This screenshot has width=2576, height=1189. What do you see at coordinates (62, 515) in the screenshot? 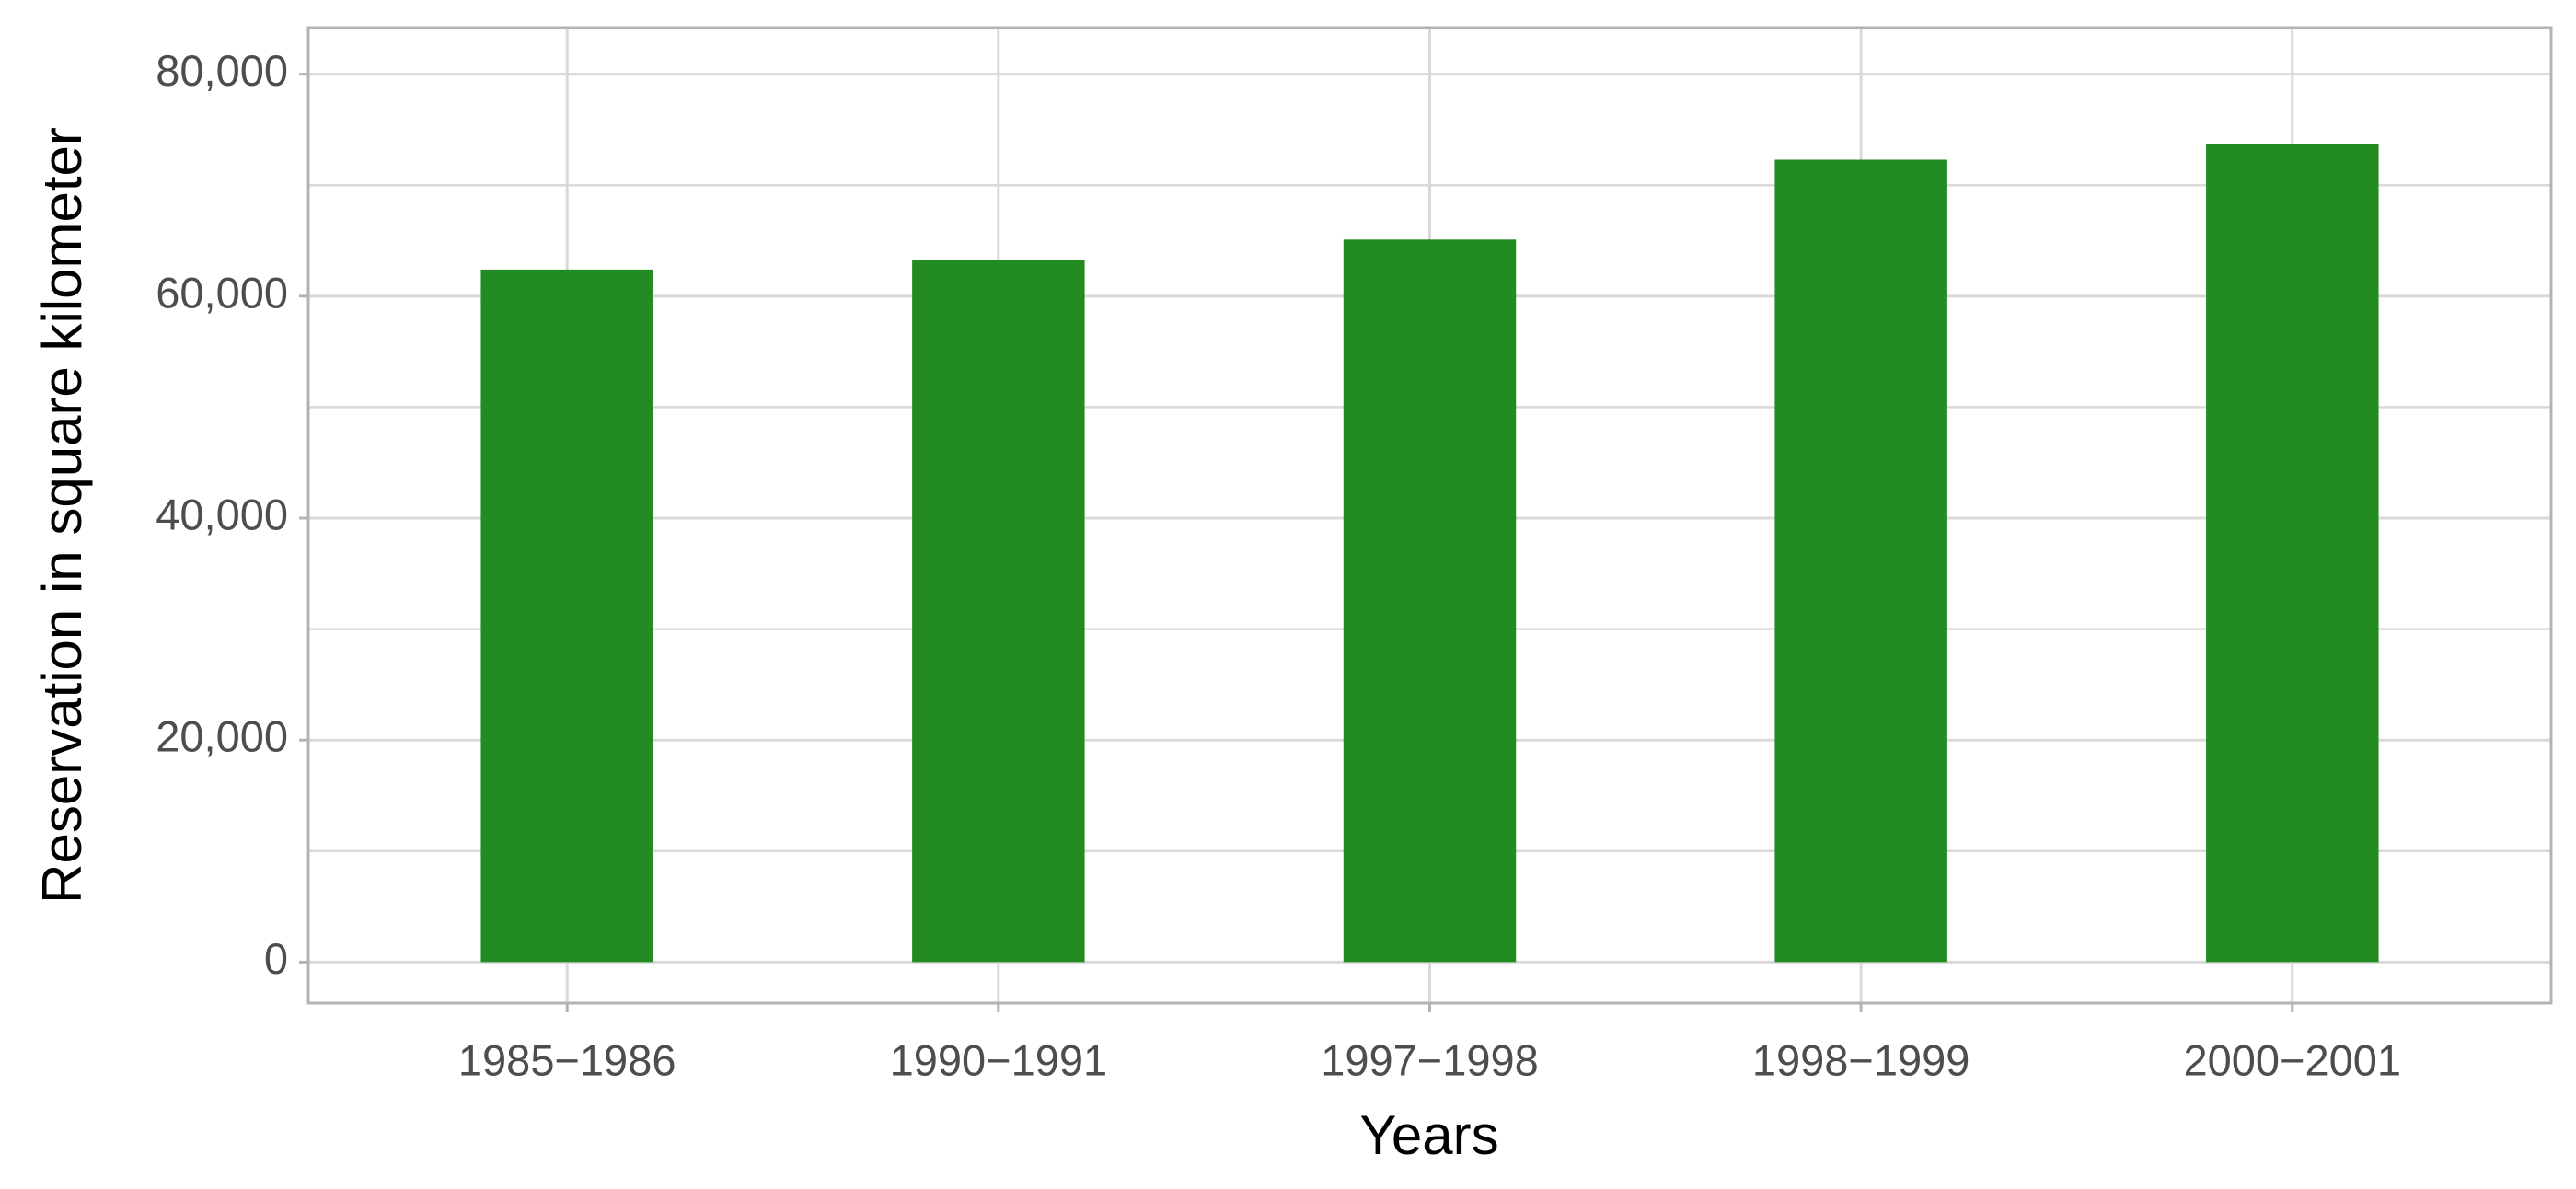
I see `y-axis-title: Reservation in square kilometer` at bounding box center [62, 515].